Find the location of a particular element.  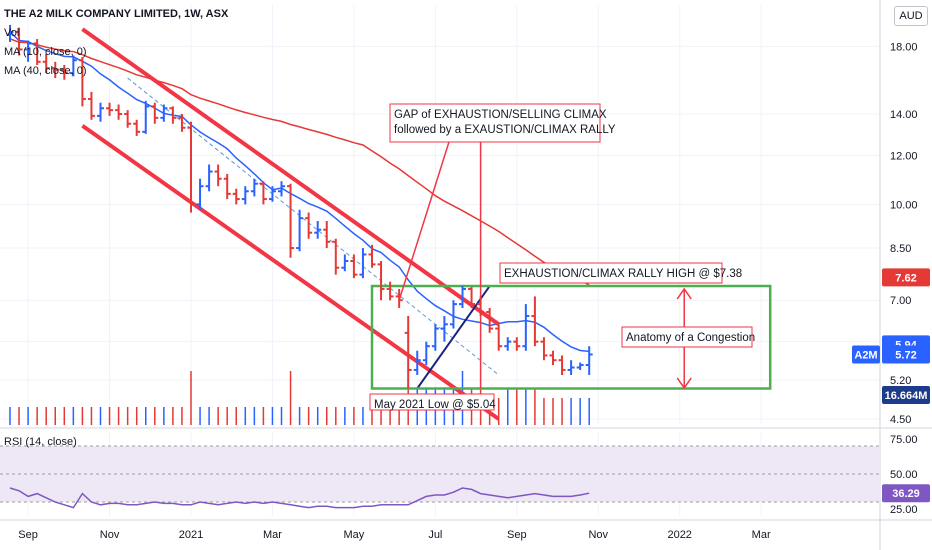

currency-button: AUD is located at coordinates (911, 16).